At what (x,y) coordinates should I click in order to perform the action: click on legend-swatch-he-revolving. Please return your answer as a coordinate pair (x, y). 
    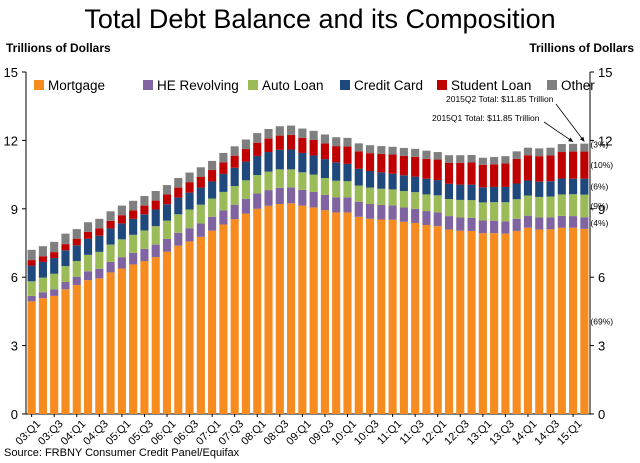
    Looking at the image, I should click on (148, 85).